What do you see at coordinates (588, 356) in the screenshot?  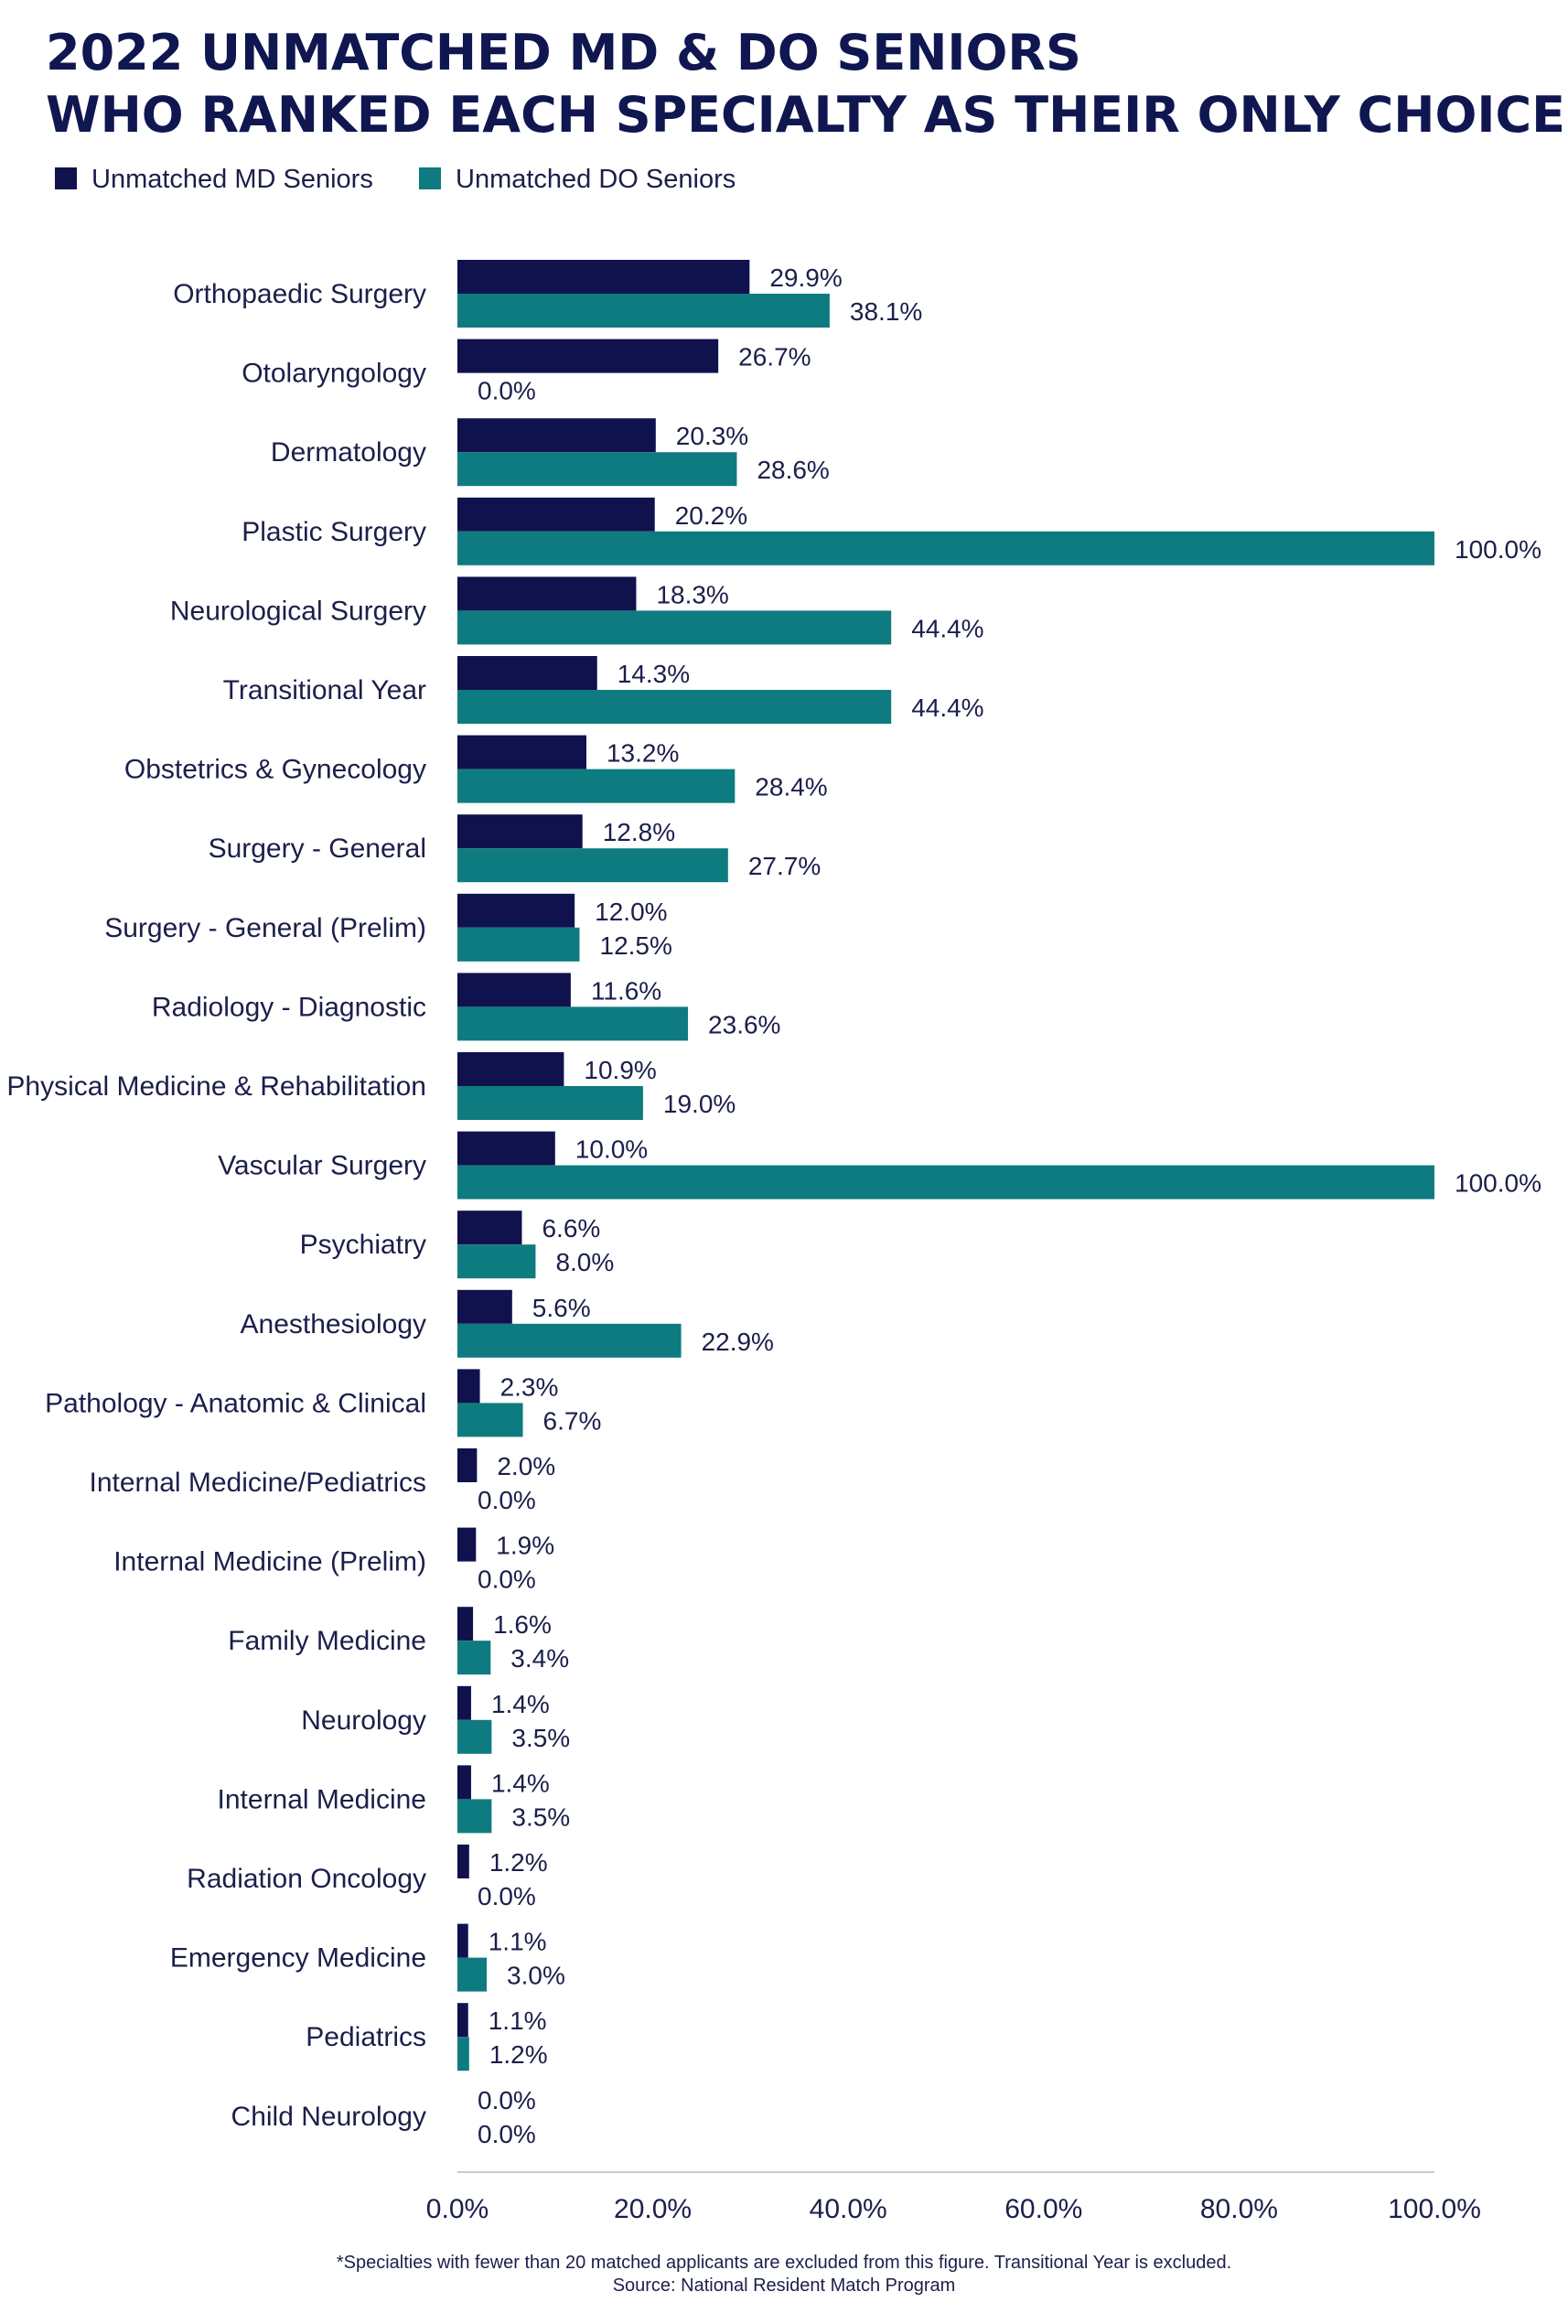 I see `bar-md-otolaryngology` at bounding box center [588, 356].